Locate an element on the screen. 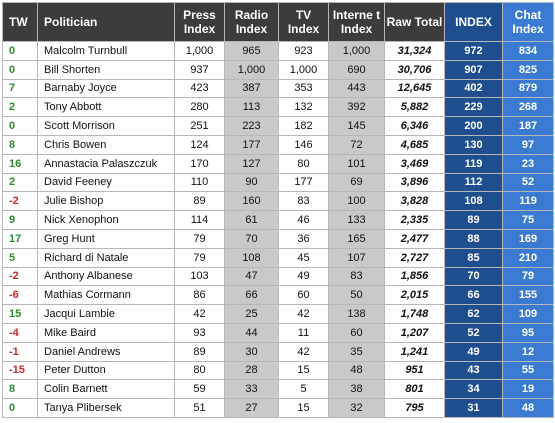 This screenshot has width=555, height=423. internet-index-cell: 50 is located at coordinates (356, 295).